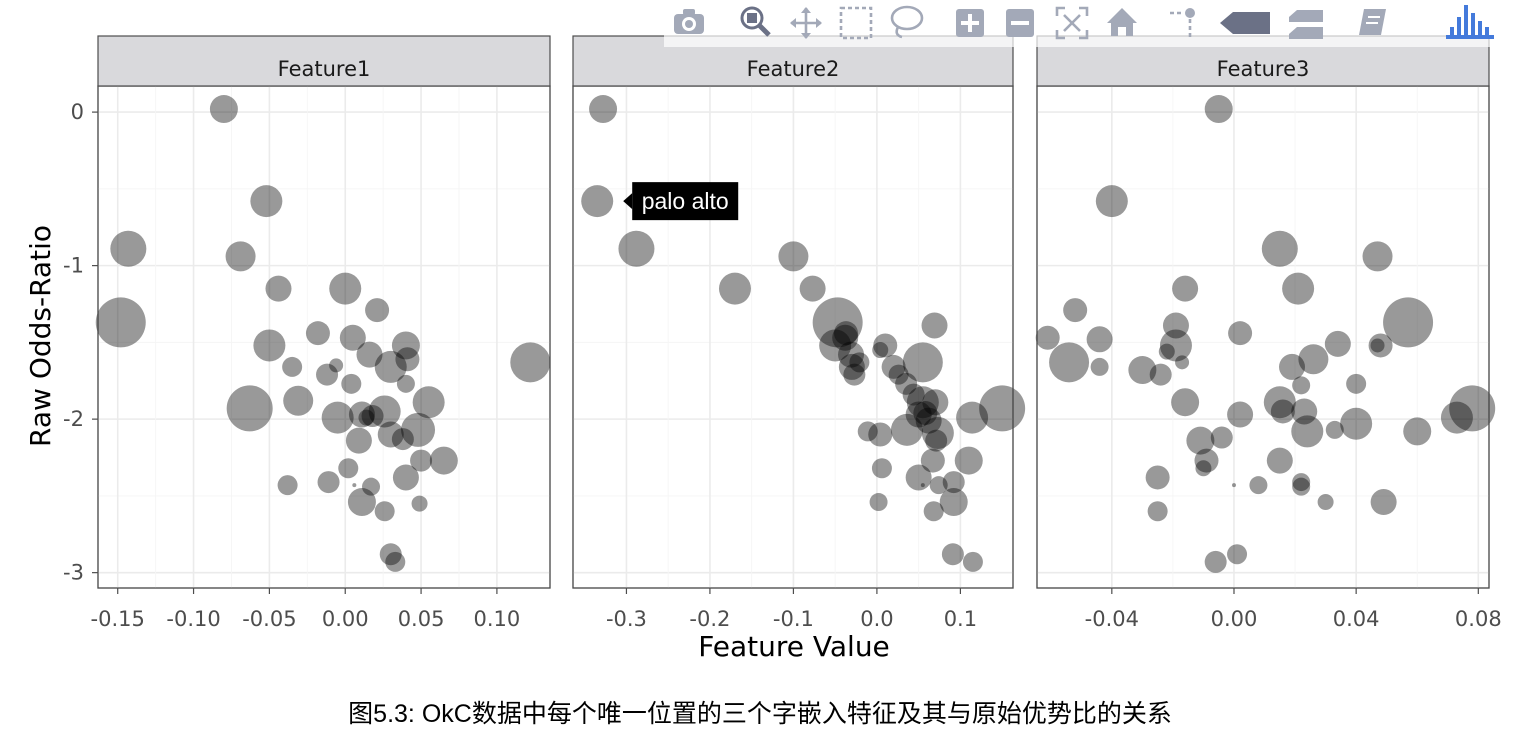  I want to click on hover-closest-icon, so click(1245, 23).